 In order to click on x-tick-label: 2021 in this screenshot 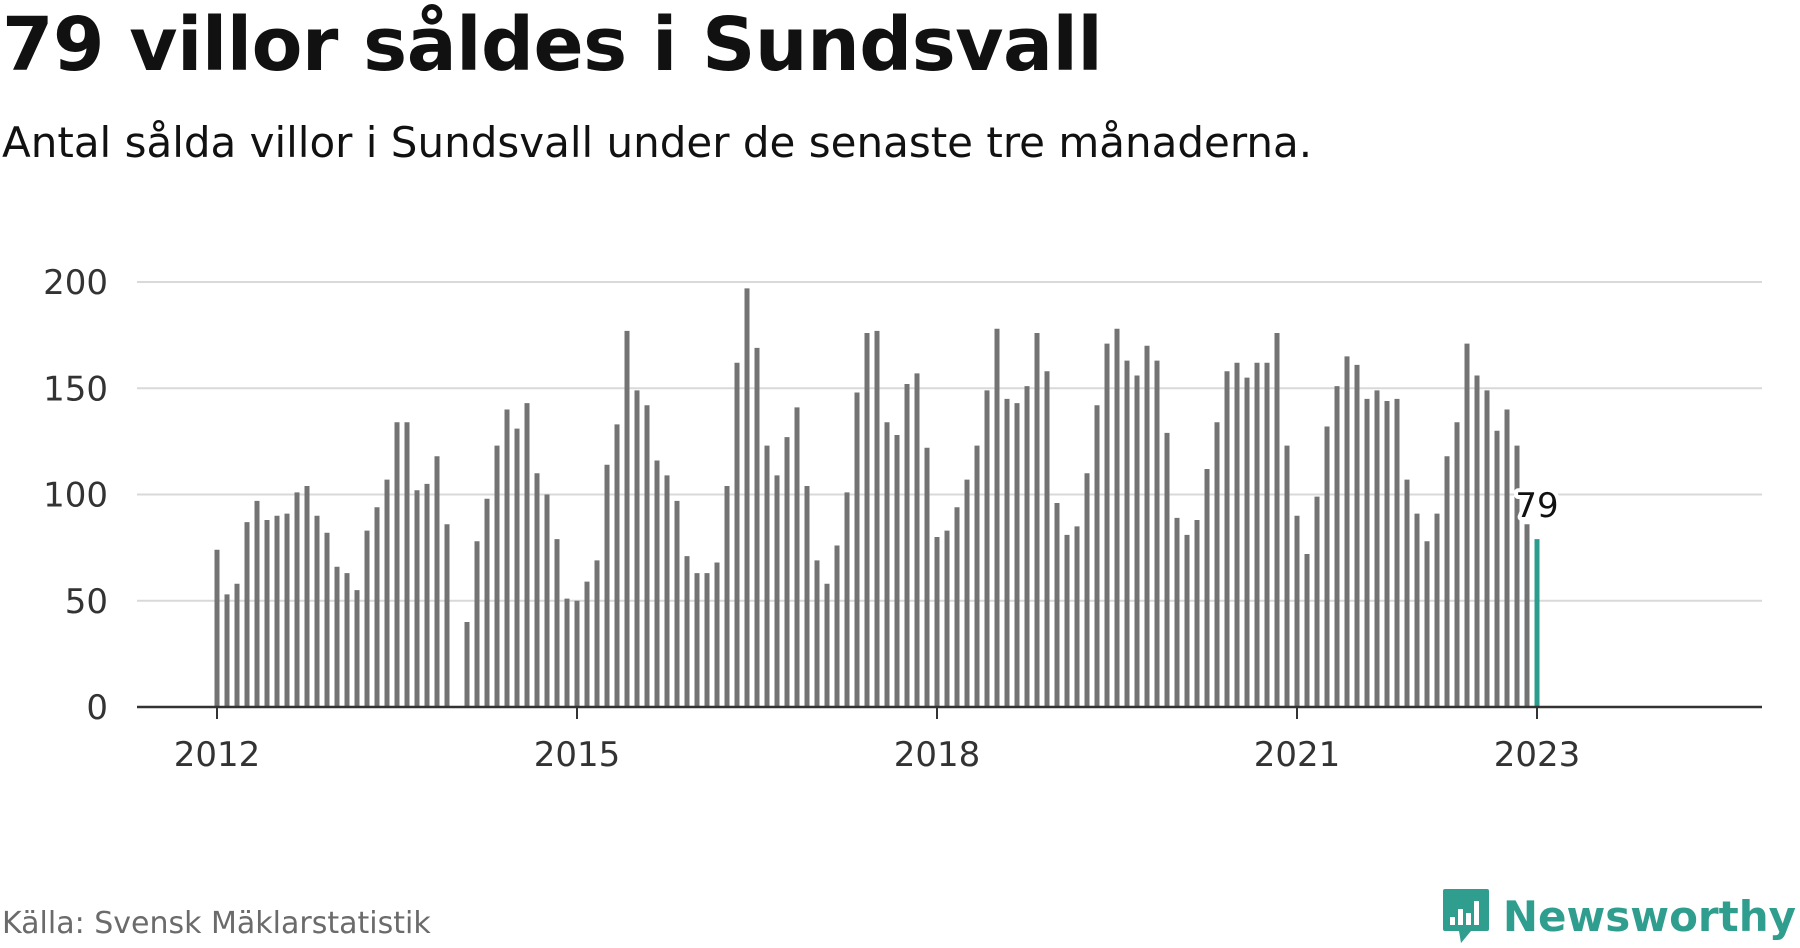, I will do `click(1297, 755)`.